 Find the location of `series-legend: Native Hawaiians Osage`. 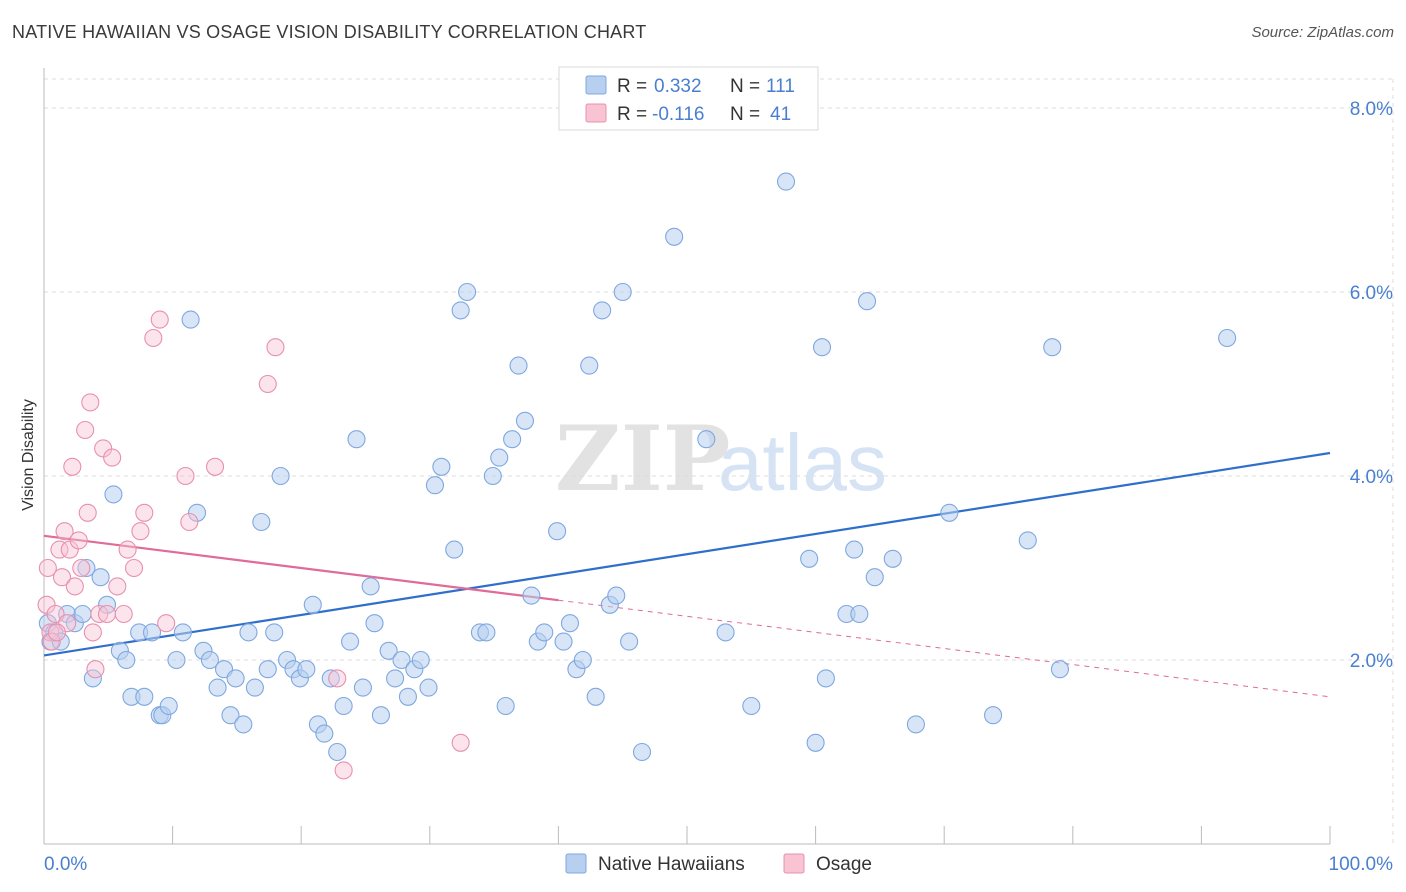

series-legend: Native Hawaiians Osage is located at coordinates (718, 864).